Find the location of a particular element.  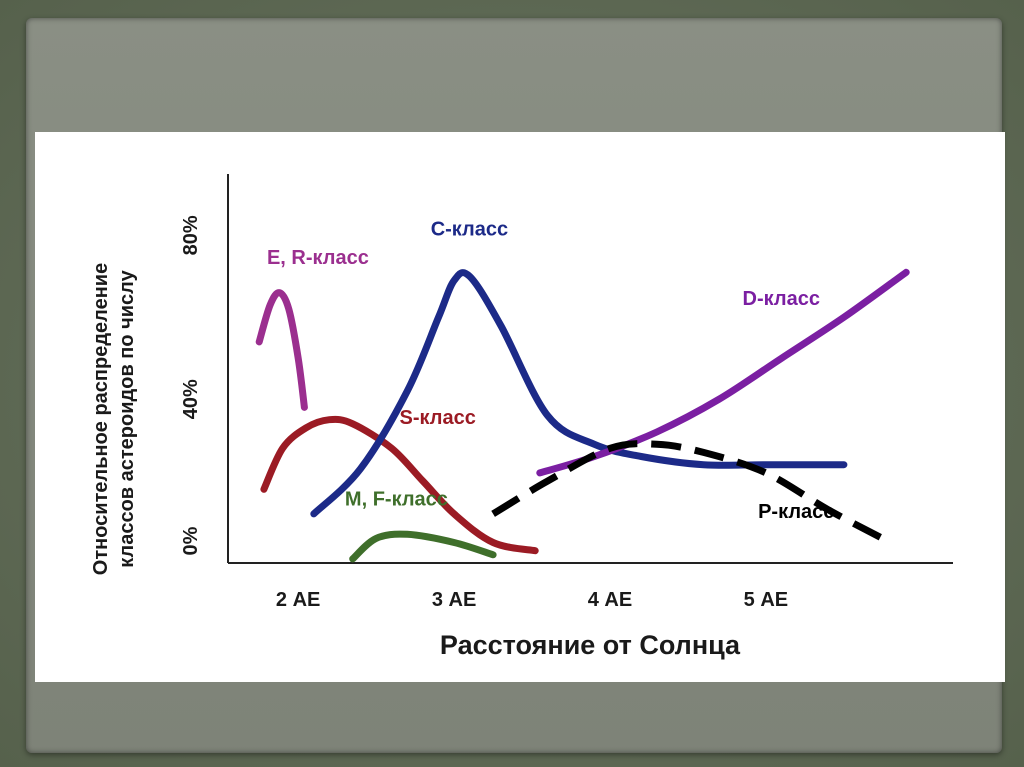

x-tick-label-4: 5 АЕ is located at coordinates (766, 600).